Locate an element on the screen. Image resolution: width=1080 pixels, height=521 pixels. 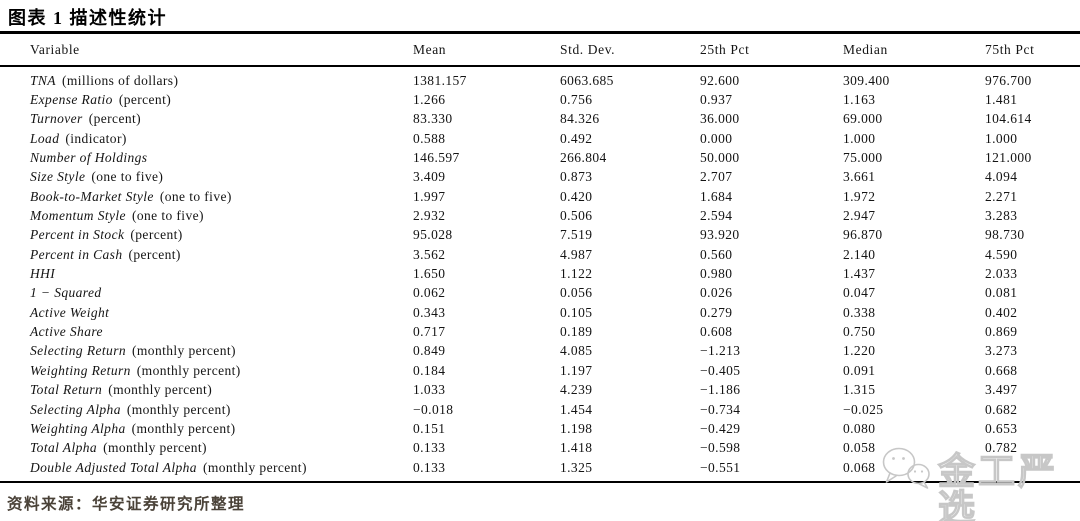
std-dev-cell: 1.454 is located at coordinates (576, 409).